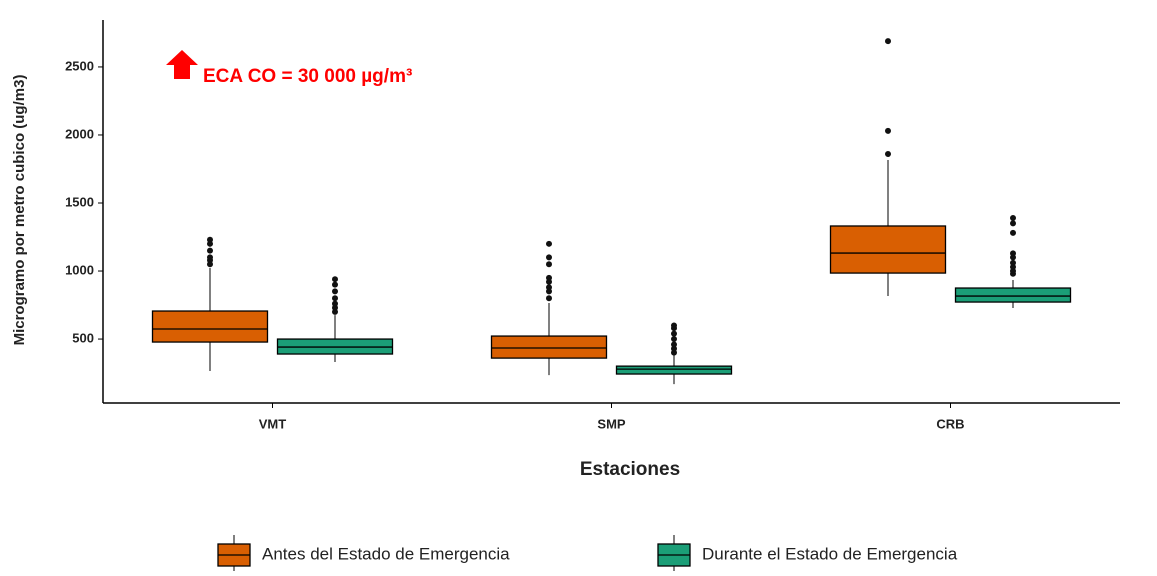 This screenshot has width=1157, height=576. I want to click on annotation: ECA CO = 30 000 µg/m³, so click(307, 76).